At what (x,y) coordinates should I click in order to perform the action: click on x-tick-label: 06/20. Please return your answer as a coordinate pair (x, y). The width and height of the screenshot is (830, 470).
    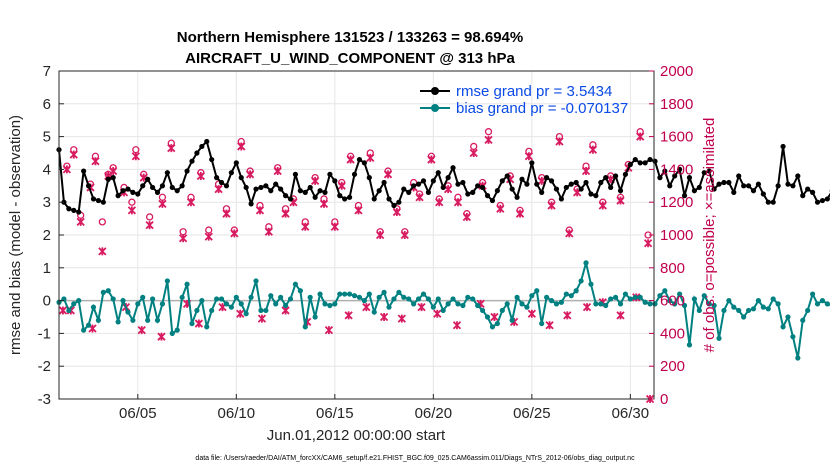
    Looking at the image, I should click on (434, 413).